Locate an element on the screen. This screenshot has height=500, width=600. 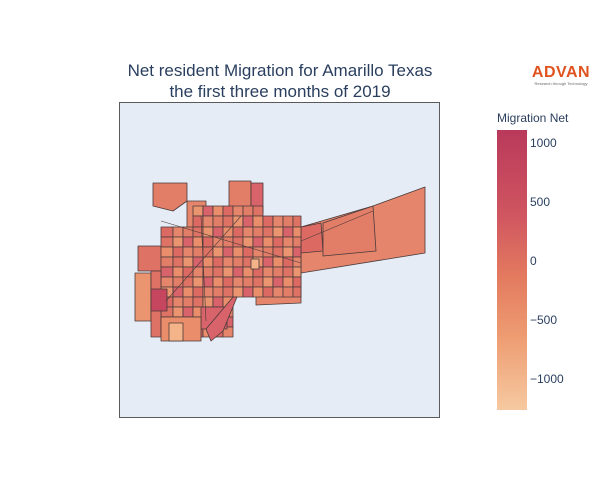
tract-central-light is located at coordinates (255, 264).